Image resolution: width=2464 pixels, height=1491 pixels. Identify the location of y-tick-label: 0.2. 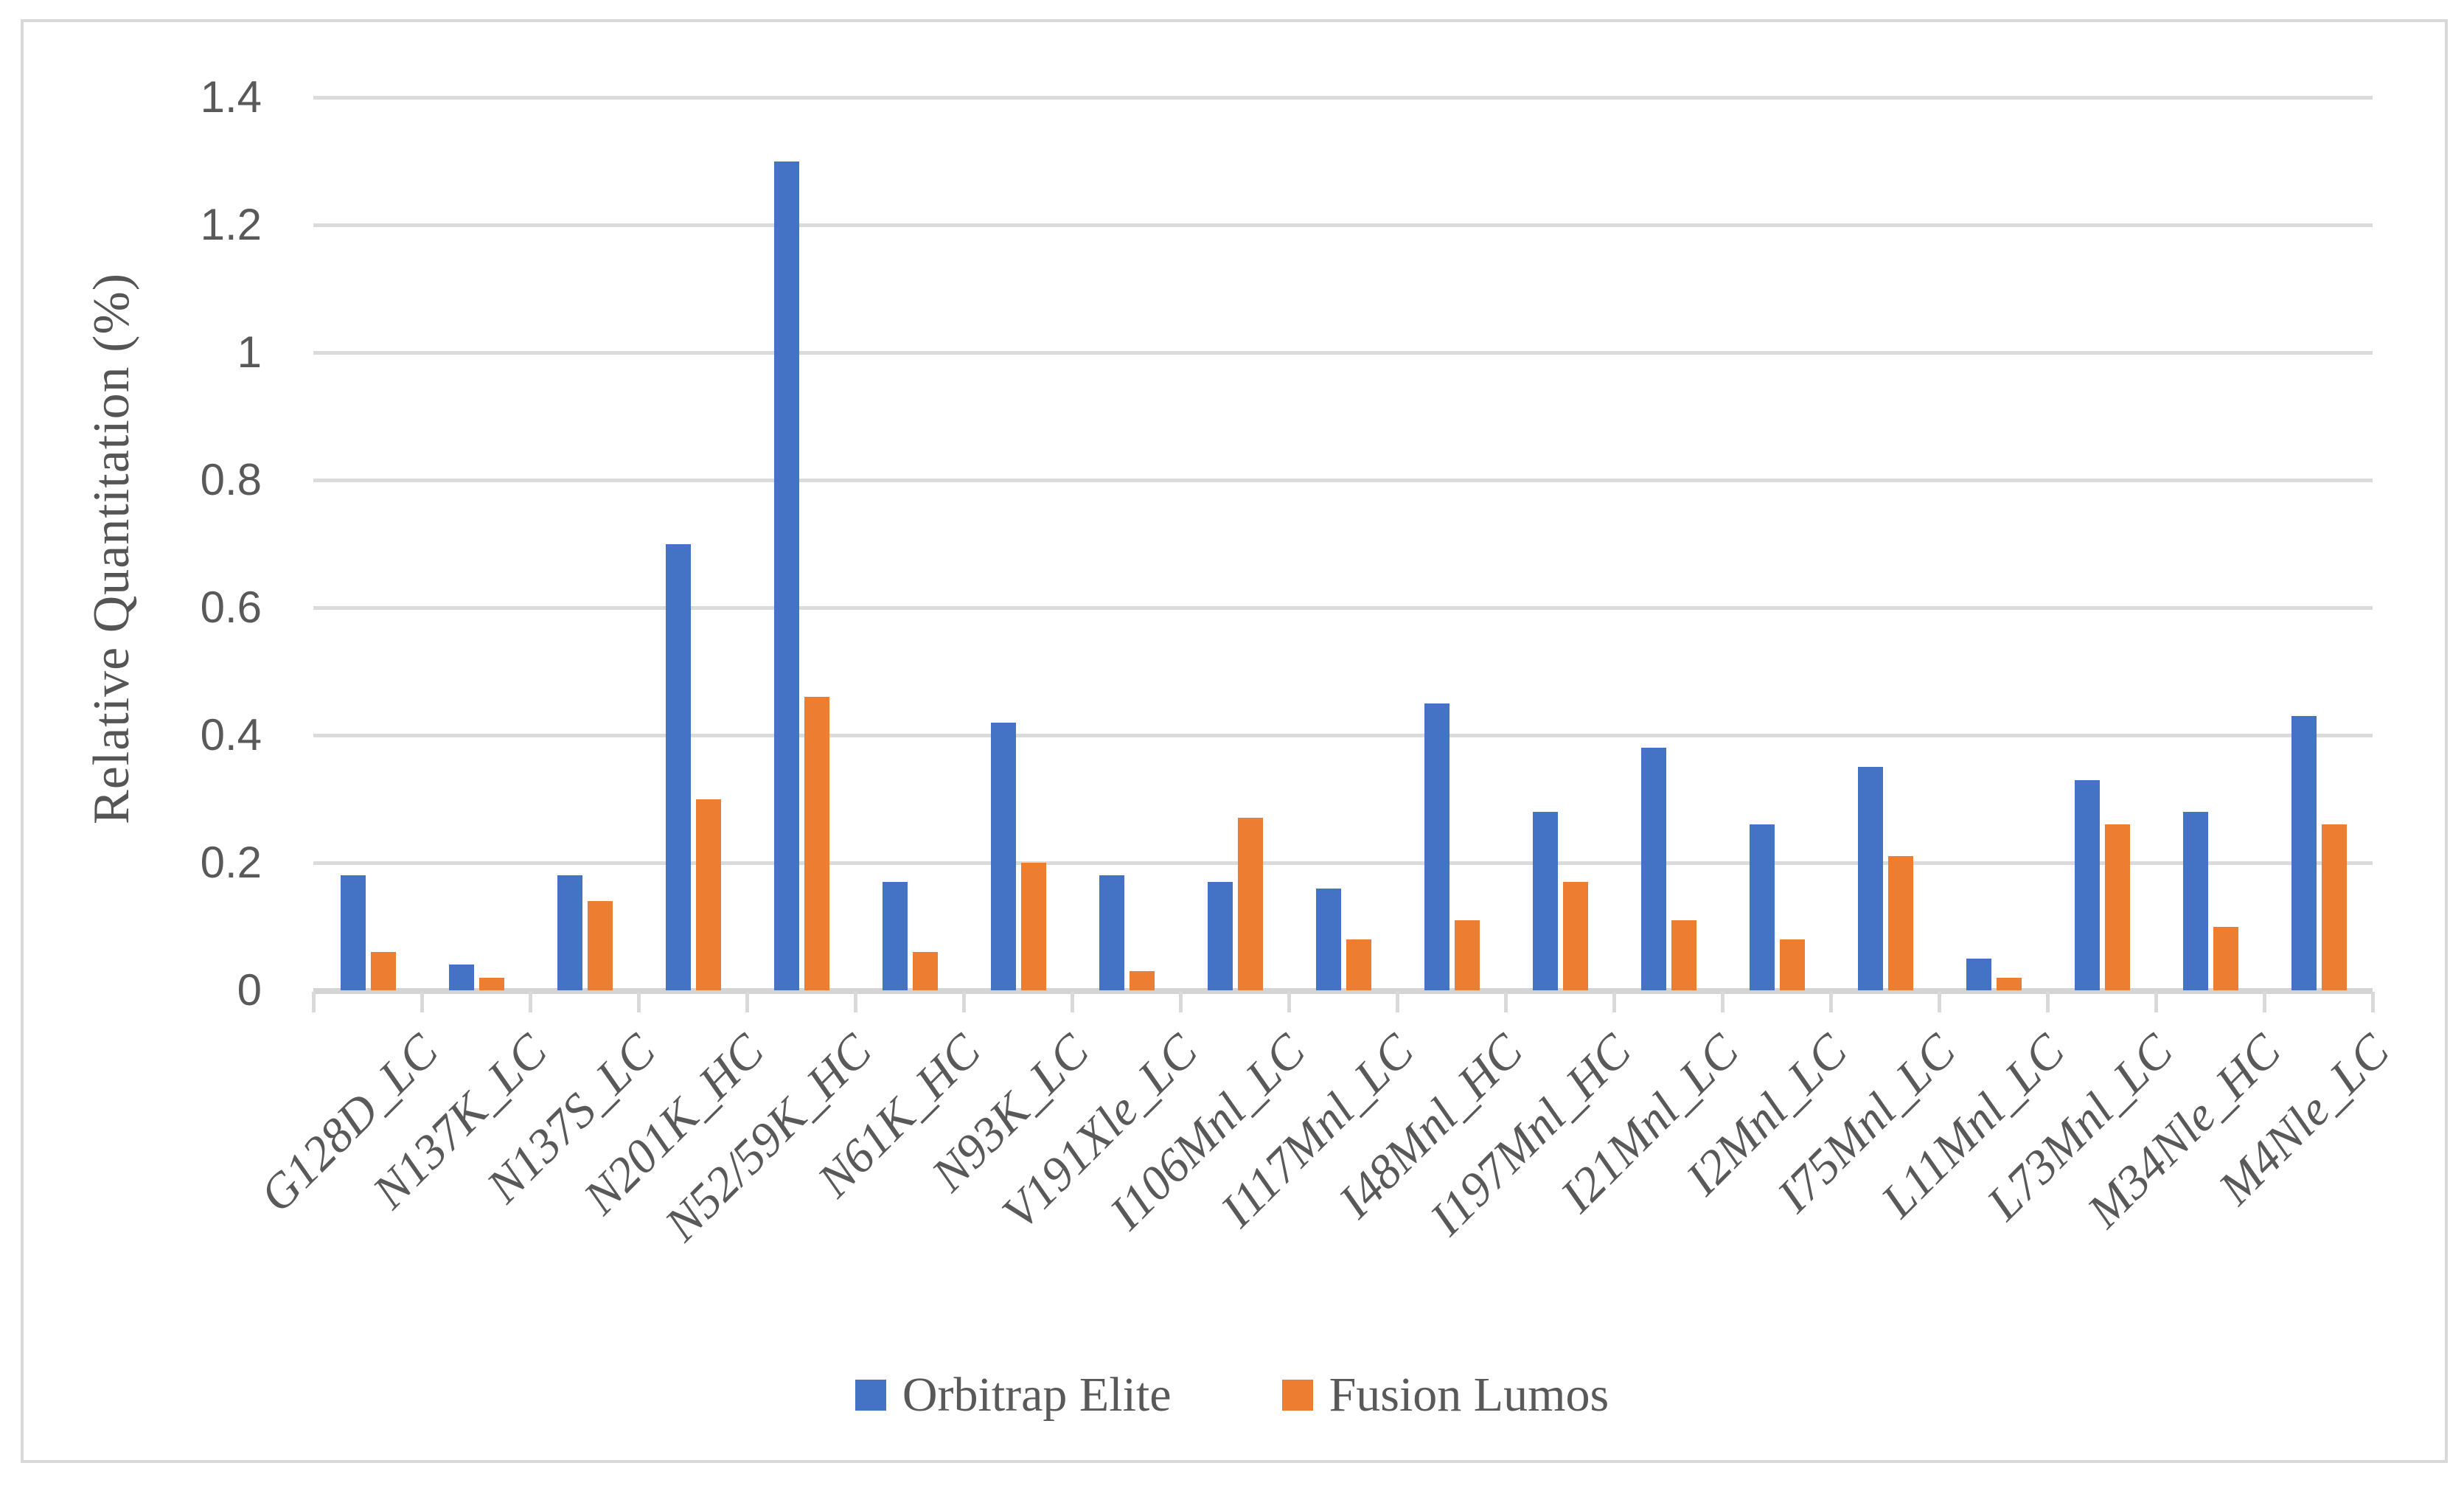
(231, 862).